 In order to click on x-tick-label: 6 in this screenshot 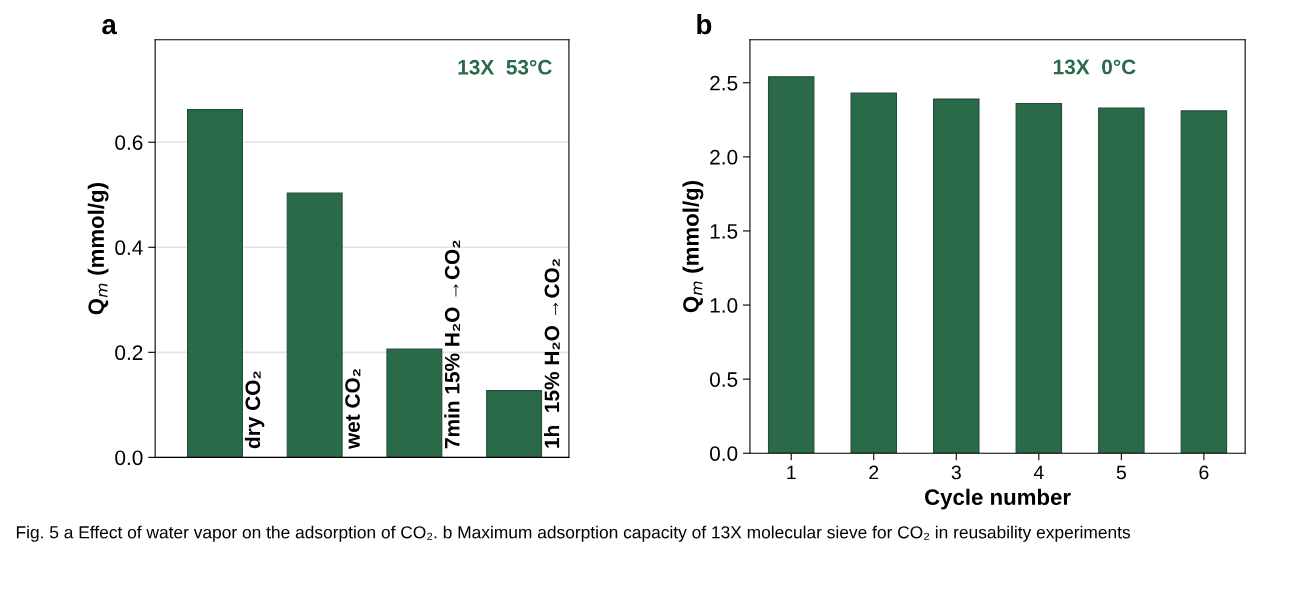, I will do `click(1204, 472)`.